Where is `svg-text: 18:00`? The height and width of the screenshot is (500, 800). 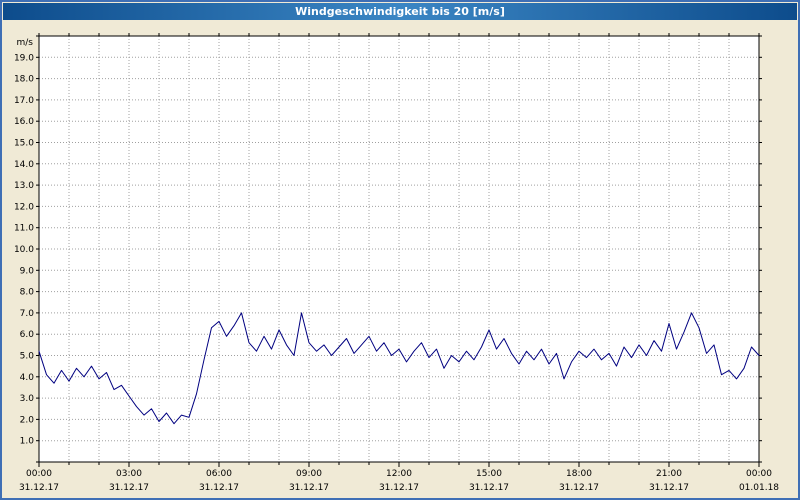
svg-text: 18:00 is located at coordinates (579, 474).